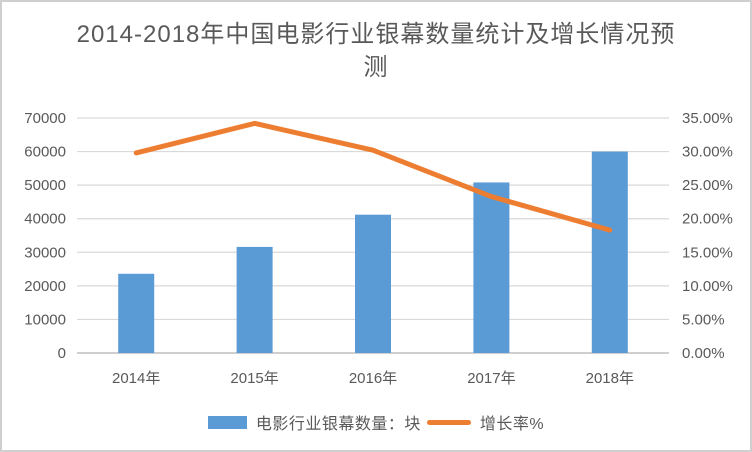 Image resolution: width=752 pixels, height=452 pixels. Describe the element at coordinates (45, 185) in the screenshot. I see `left-axis-tick: 50000` at that location.